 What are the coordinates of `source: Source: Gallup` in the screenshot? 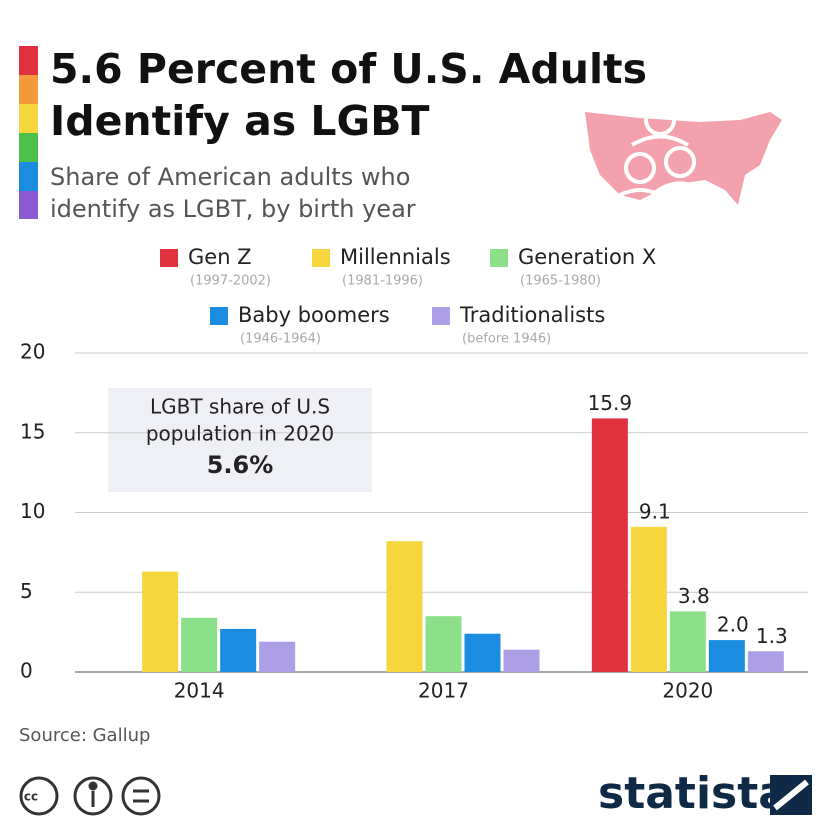 It's located at (84, 735).